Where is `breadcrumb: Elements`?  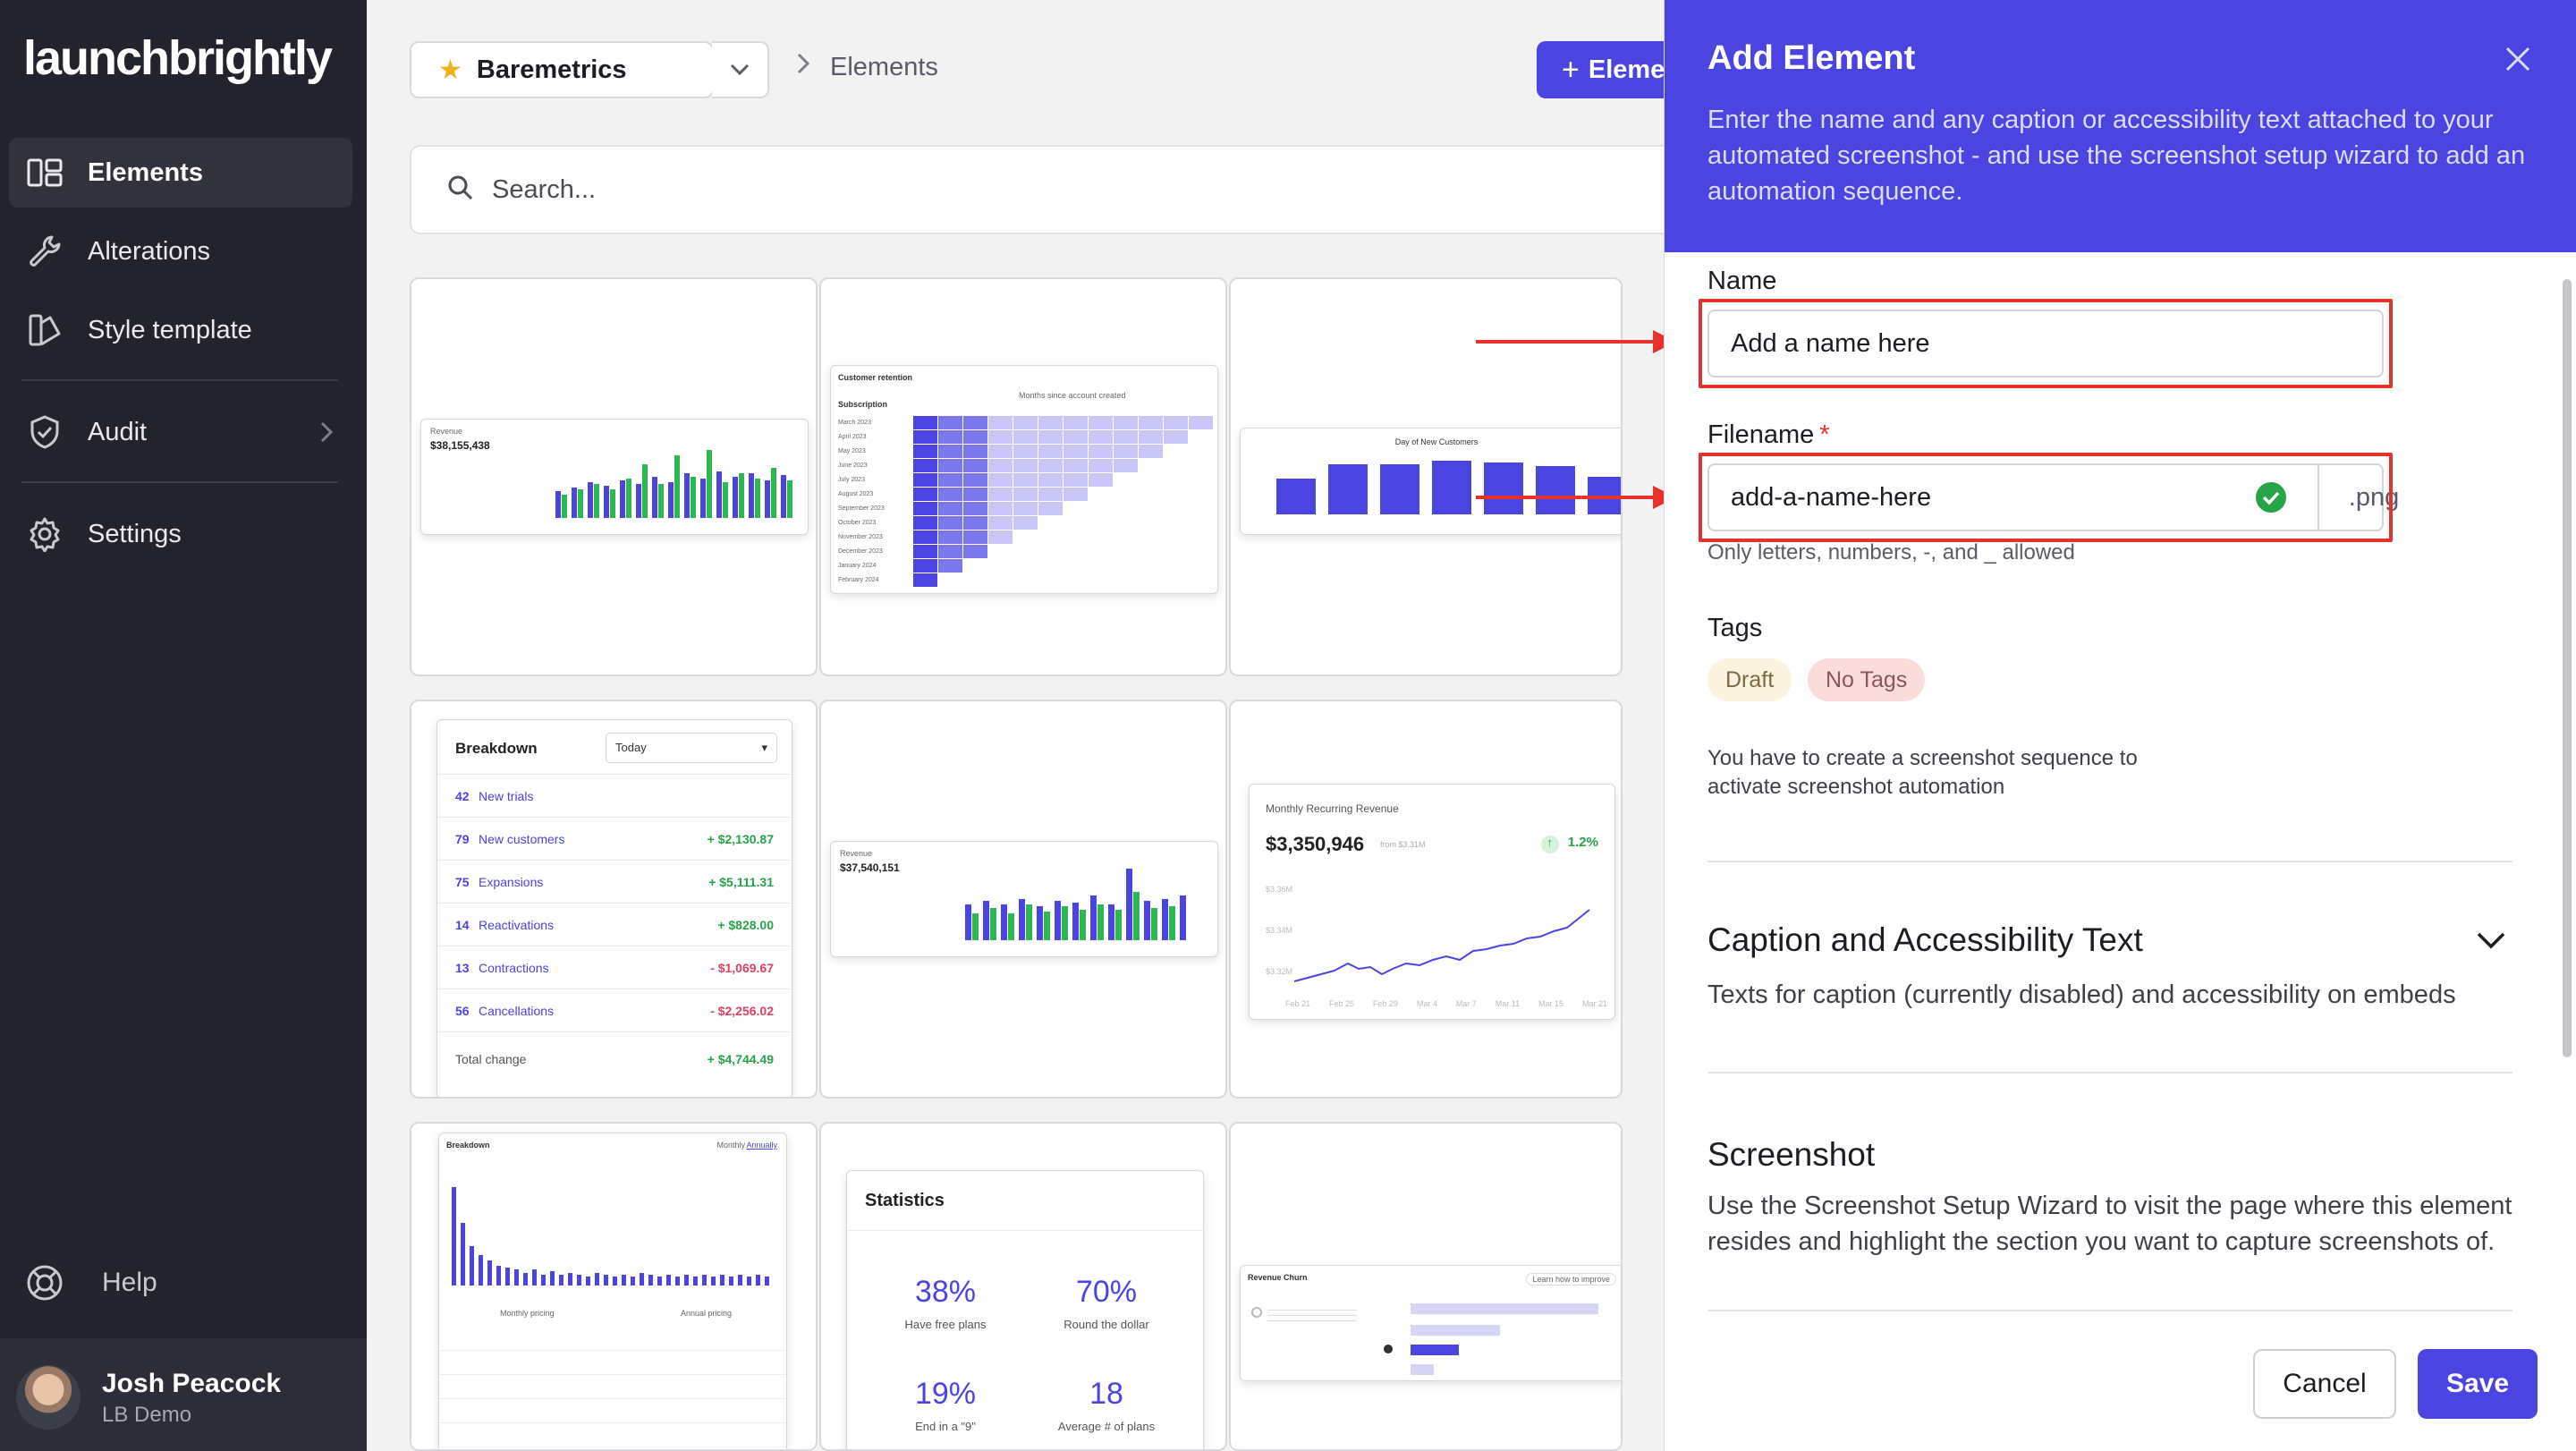
breadcrumb: Elements is located at coordinates (867, 67).